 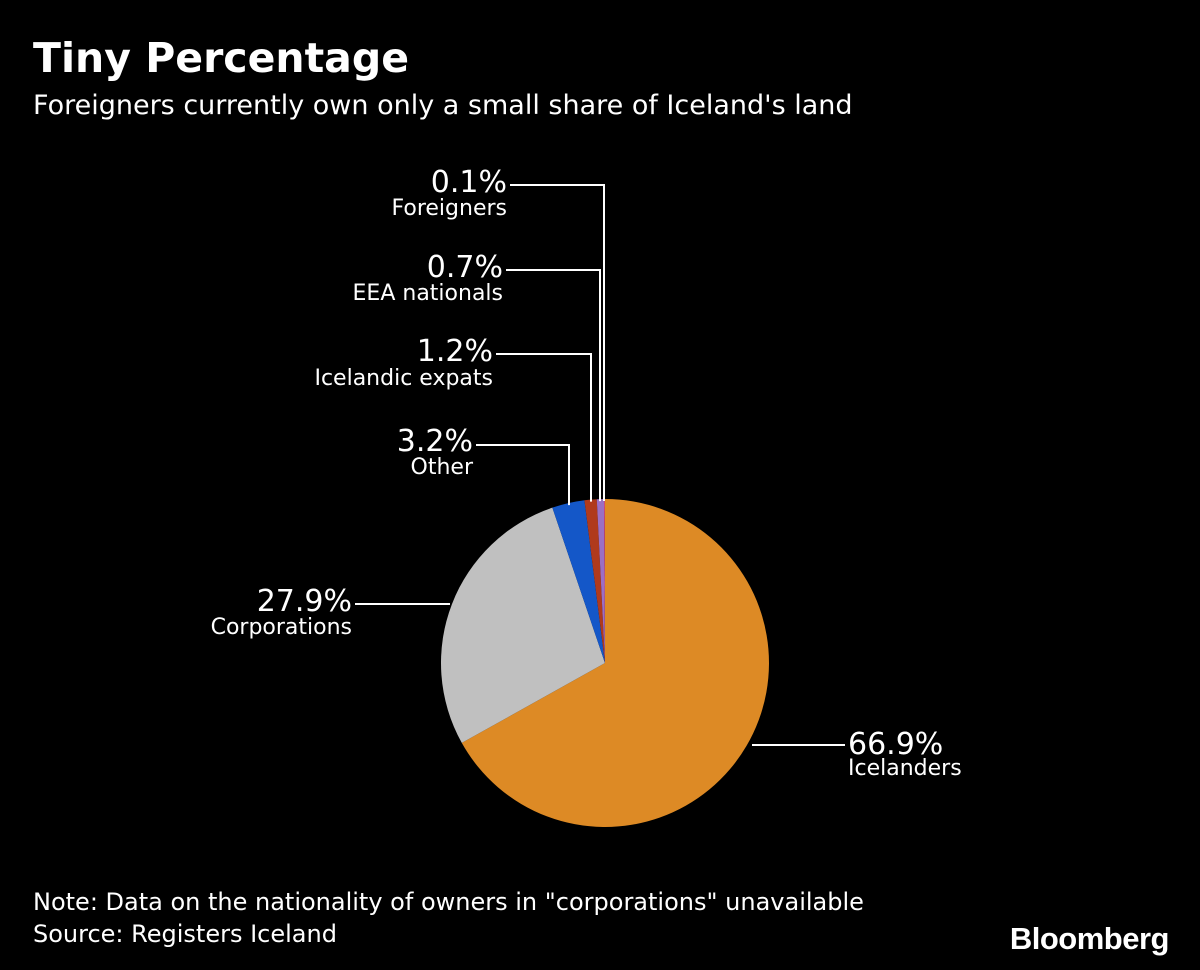 What do you see at coordinates (544, 427) in the screenshot?
I see `leader-line-icelandic-expats` at bounding box center [544, 427].